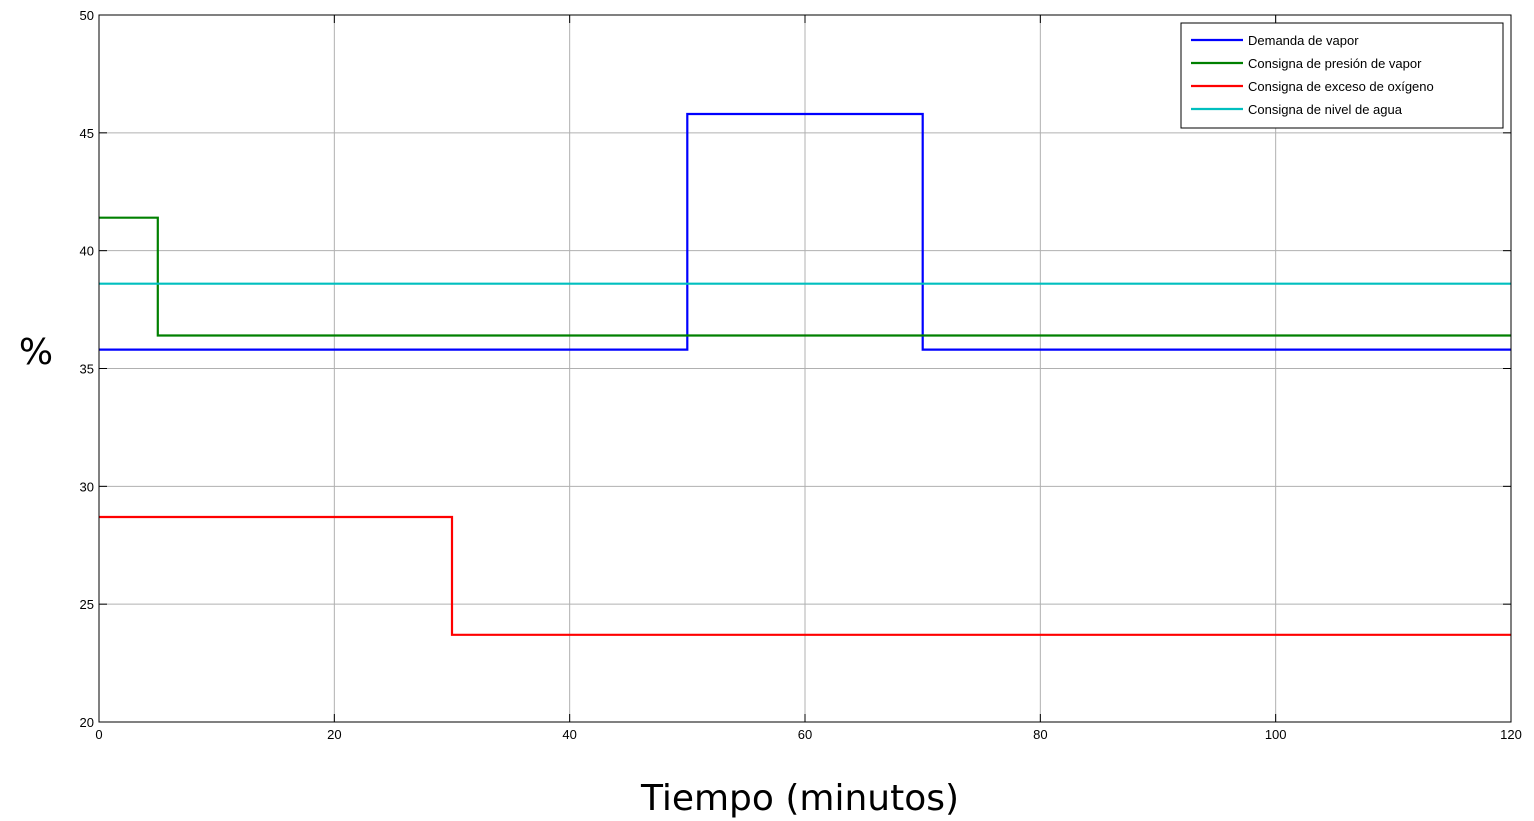 The image size is (1534, 821). I want to click on x-tick-label: 20, so click(334, 734).